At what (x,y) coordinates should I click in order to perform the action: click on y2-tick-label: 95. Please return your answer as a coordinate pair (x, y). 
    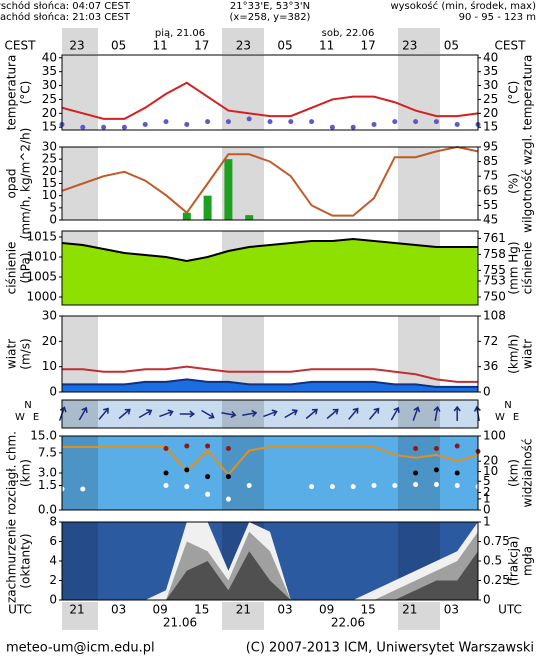
    Looking at the image, I should click on (490, 147).